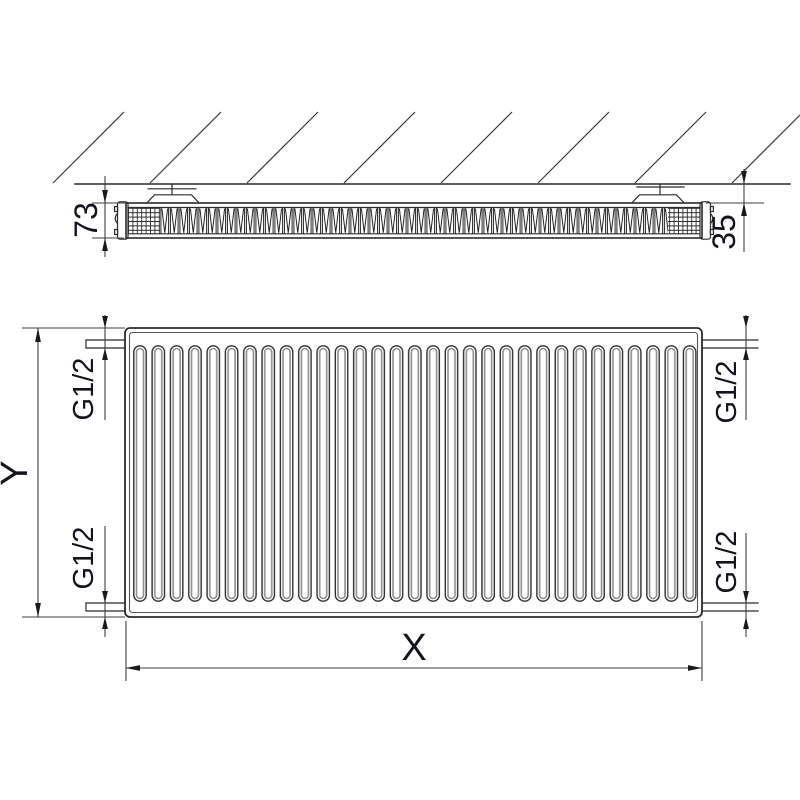 This screenshot has width=800, height=800. I want to click on g12-label-top-left: G1/2, so click(84, 389).